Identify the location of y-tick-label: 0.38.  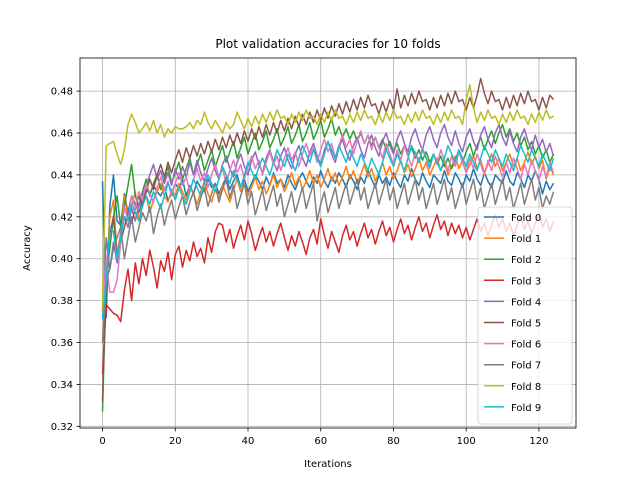
(62, 301).